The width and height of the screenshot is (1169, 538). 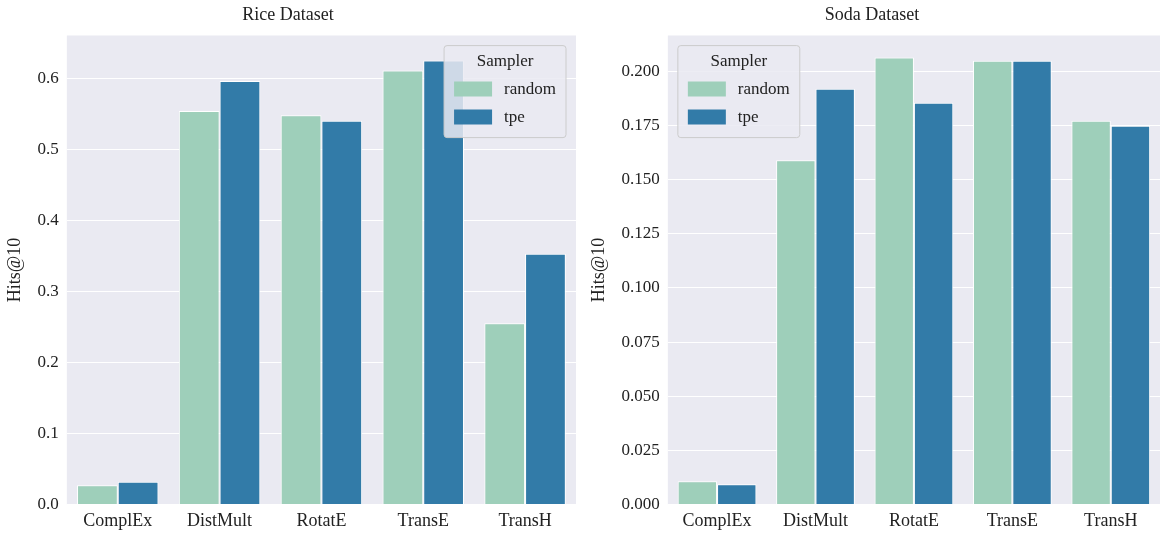 I want to click on y-tick-label: 0.125, so click(x=640, y=233).